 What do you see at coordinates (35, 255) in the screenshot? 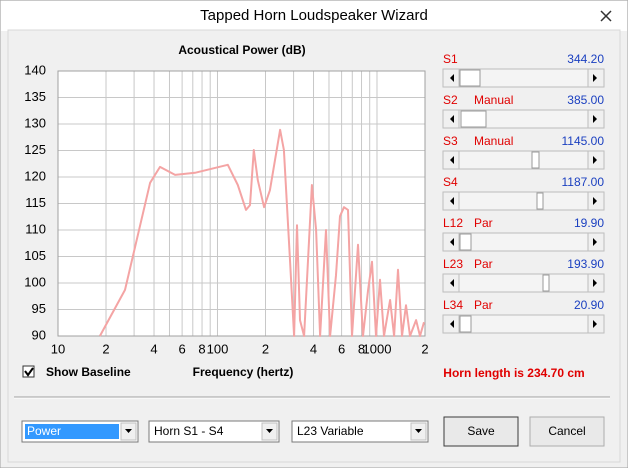
I see `y-tick-label: 105` at bounding box center [35, 255].